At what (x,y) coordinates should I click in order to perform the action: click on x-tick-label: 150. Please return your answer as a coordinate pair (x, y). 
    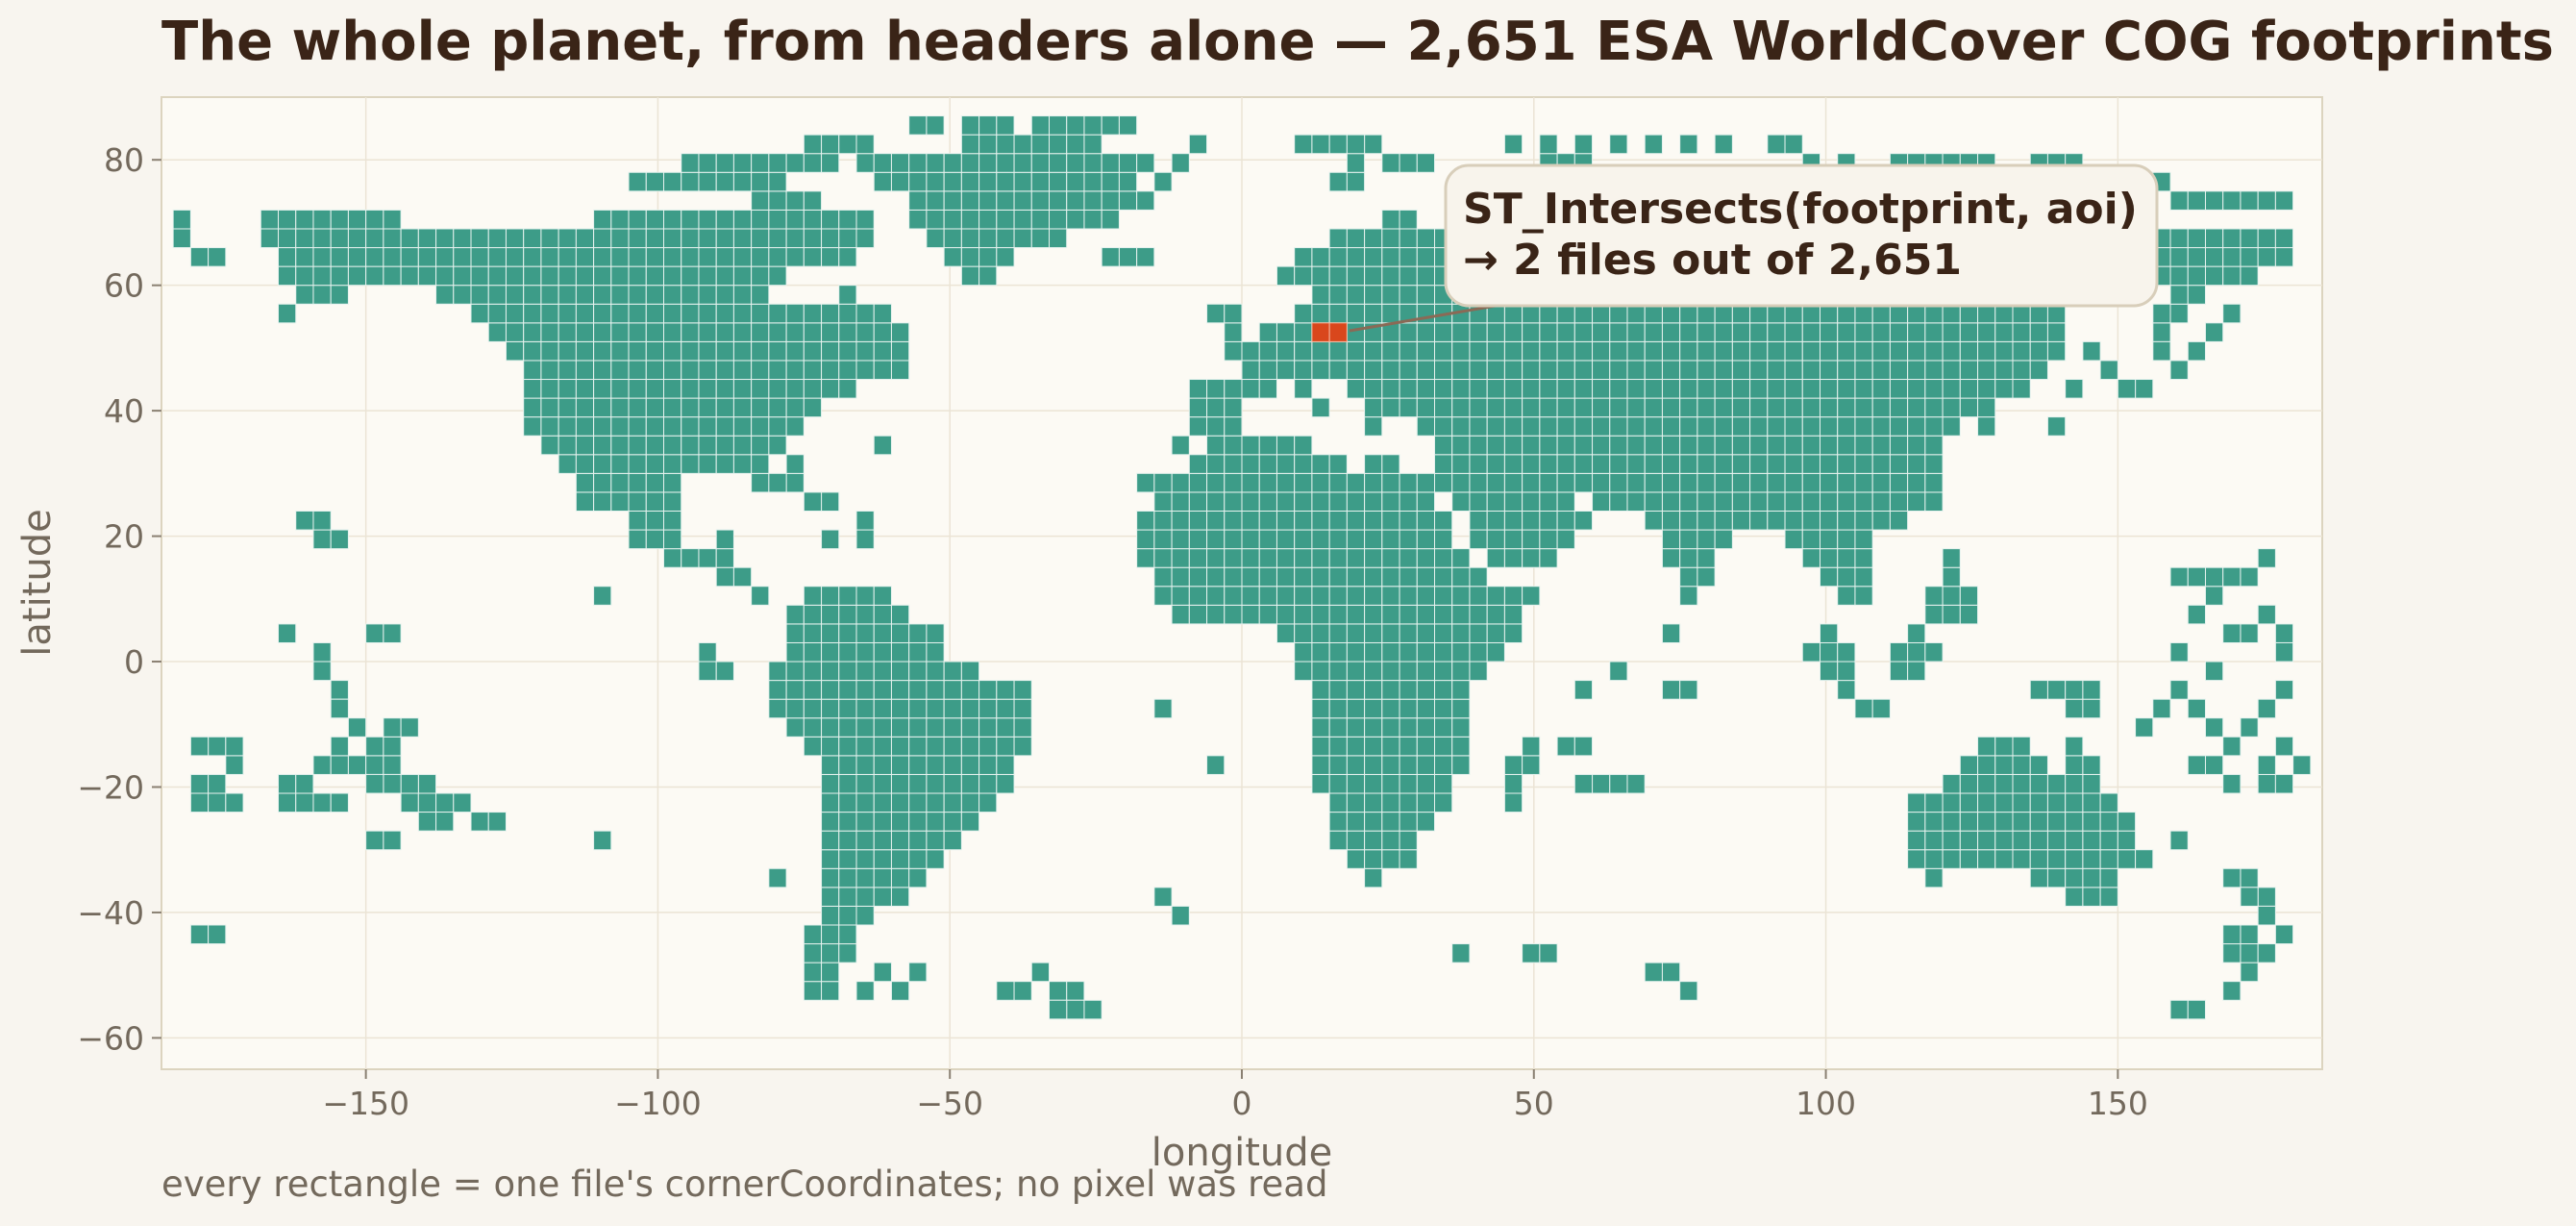
    Looking at the image, I should click on (2118, 1103).